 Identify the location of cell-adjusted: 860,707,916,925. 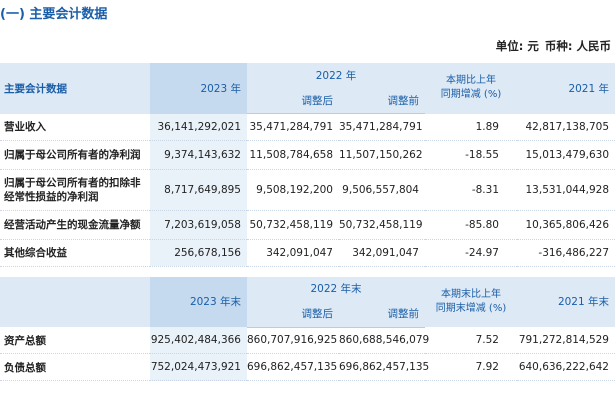
(293, 340).